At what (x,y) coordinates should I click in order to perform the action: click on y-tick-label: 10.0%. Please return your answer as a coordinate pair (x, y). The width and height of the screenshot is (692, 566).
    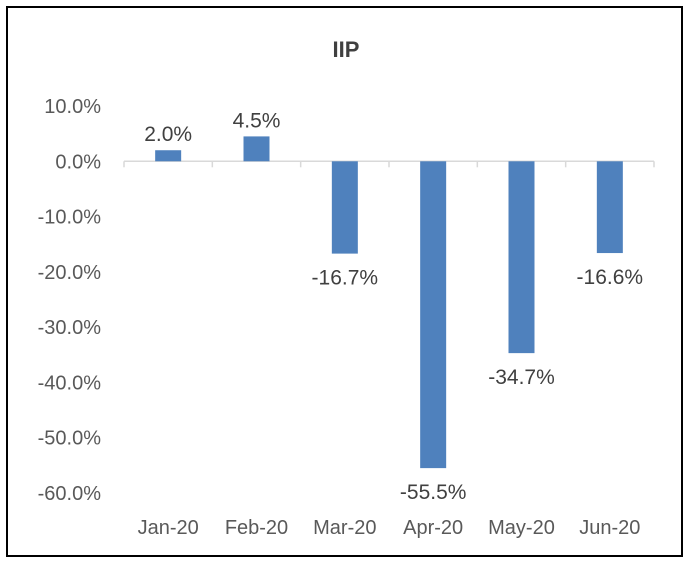
    Looking at the image, I should click on (72, 107).